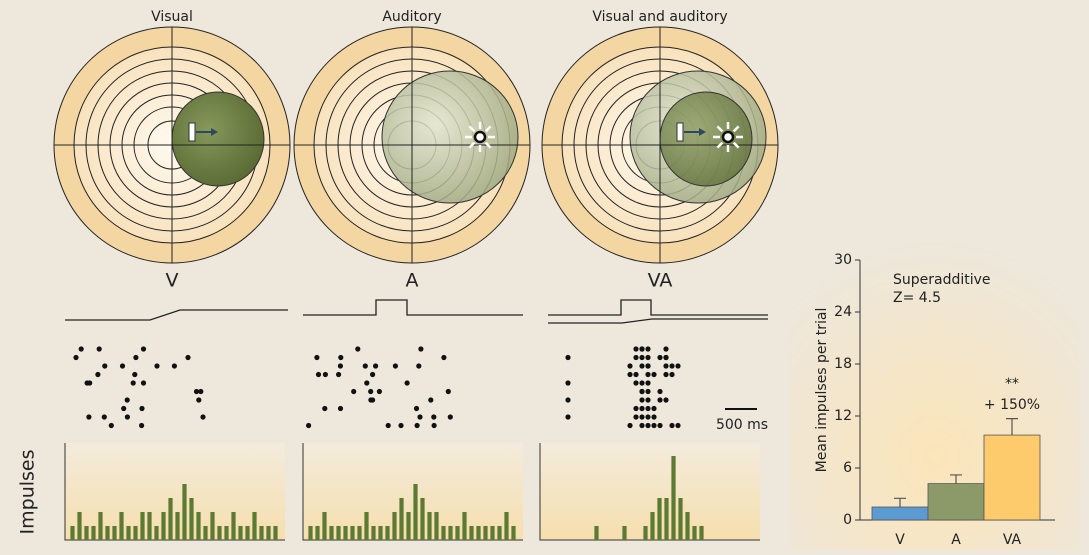 The width and height of the screenshot is (1089, 555). Describe the element at coordinates (680, 132) in the screenshot. I see `light-bar` at that location.